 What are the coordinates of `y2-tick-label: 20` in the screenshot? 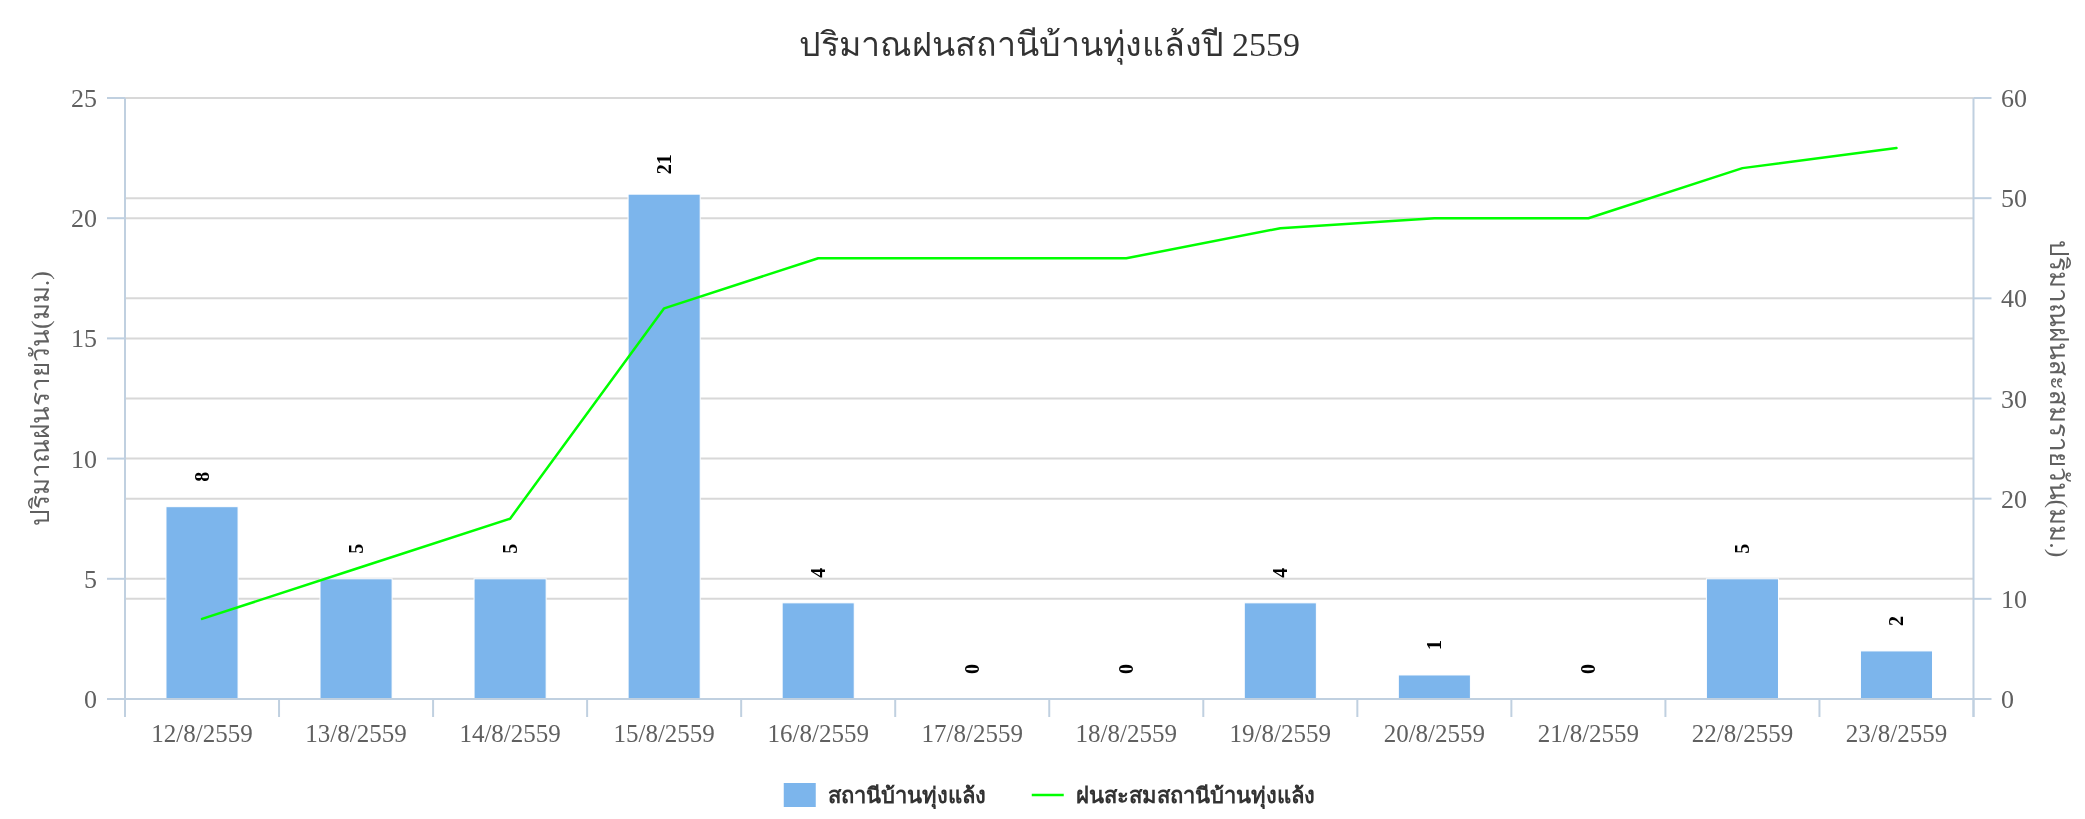 It's located at (2014, 499).